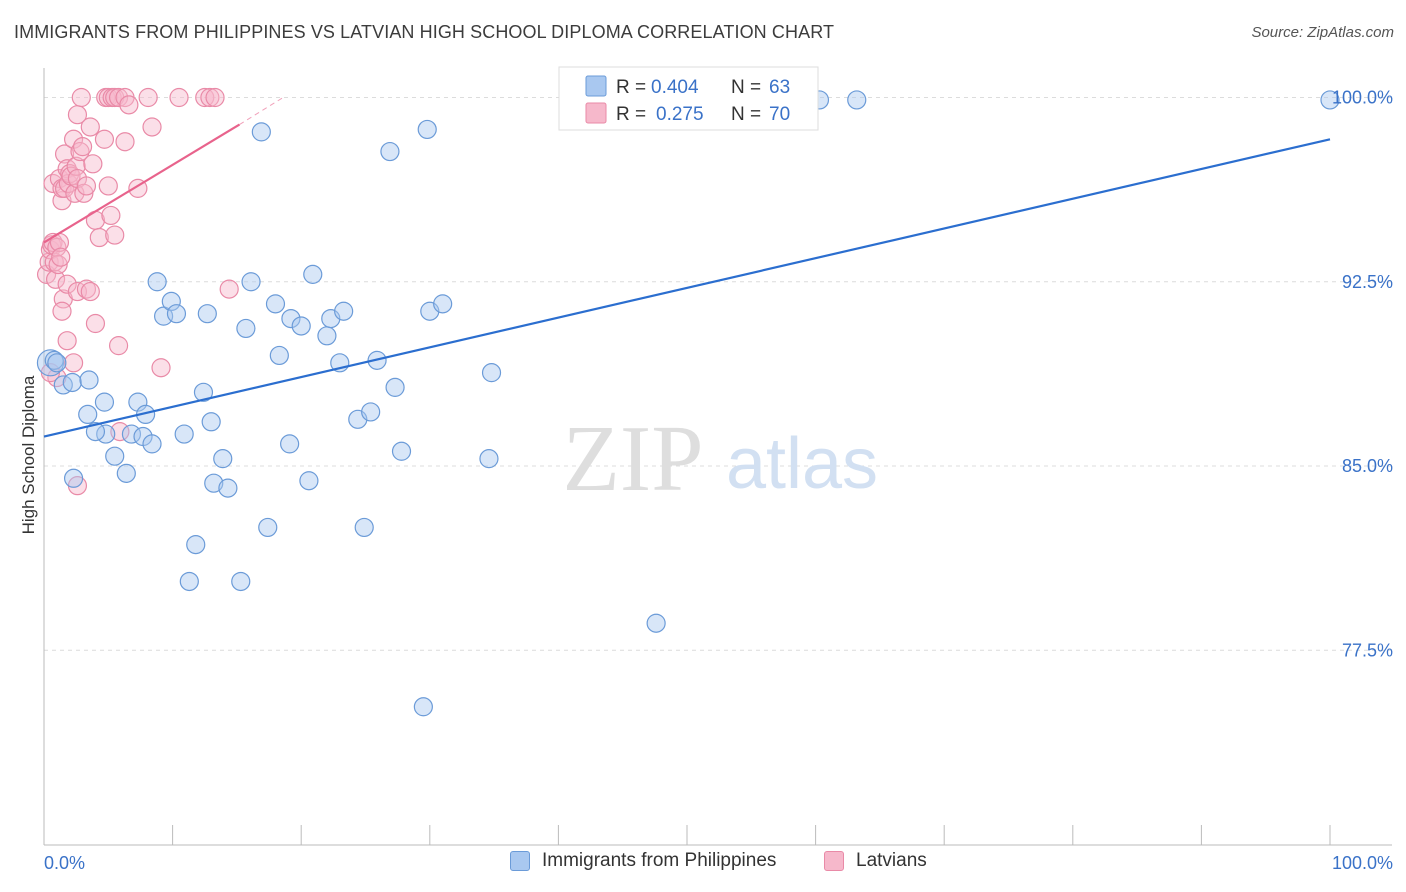 The width and height of the screenshot is (1406, 892). I want to click on legend-r-label-latvians: R =, so click(631, 114).